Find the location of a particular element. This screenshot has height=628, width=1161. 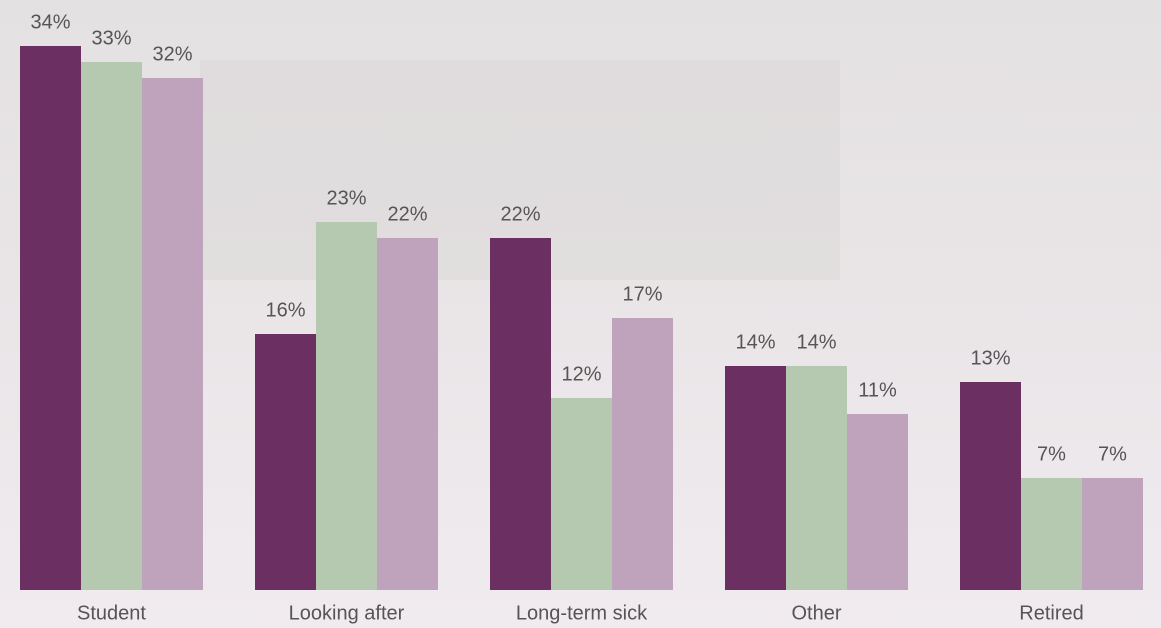

value-label: 11% is located at coordinates (877, 390).